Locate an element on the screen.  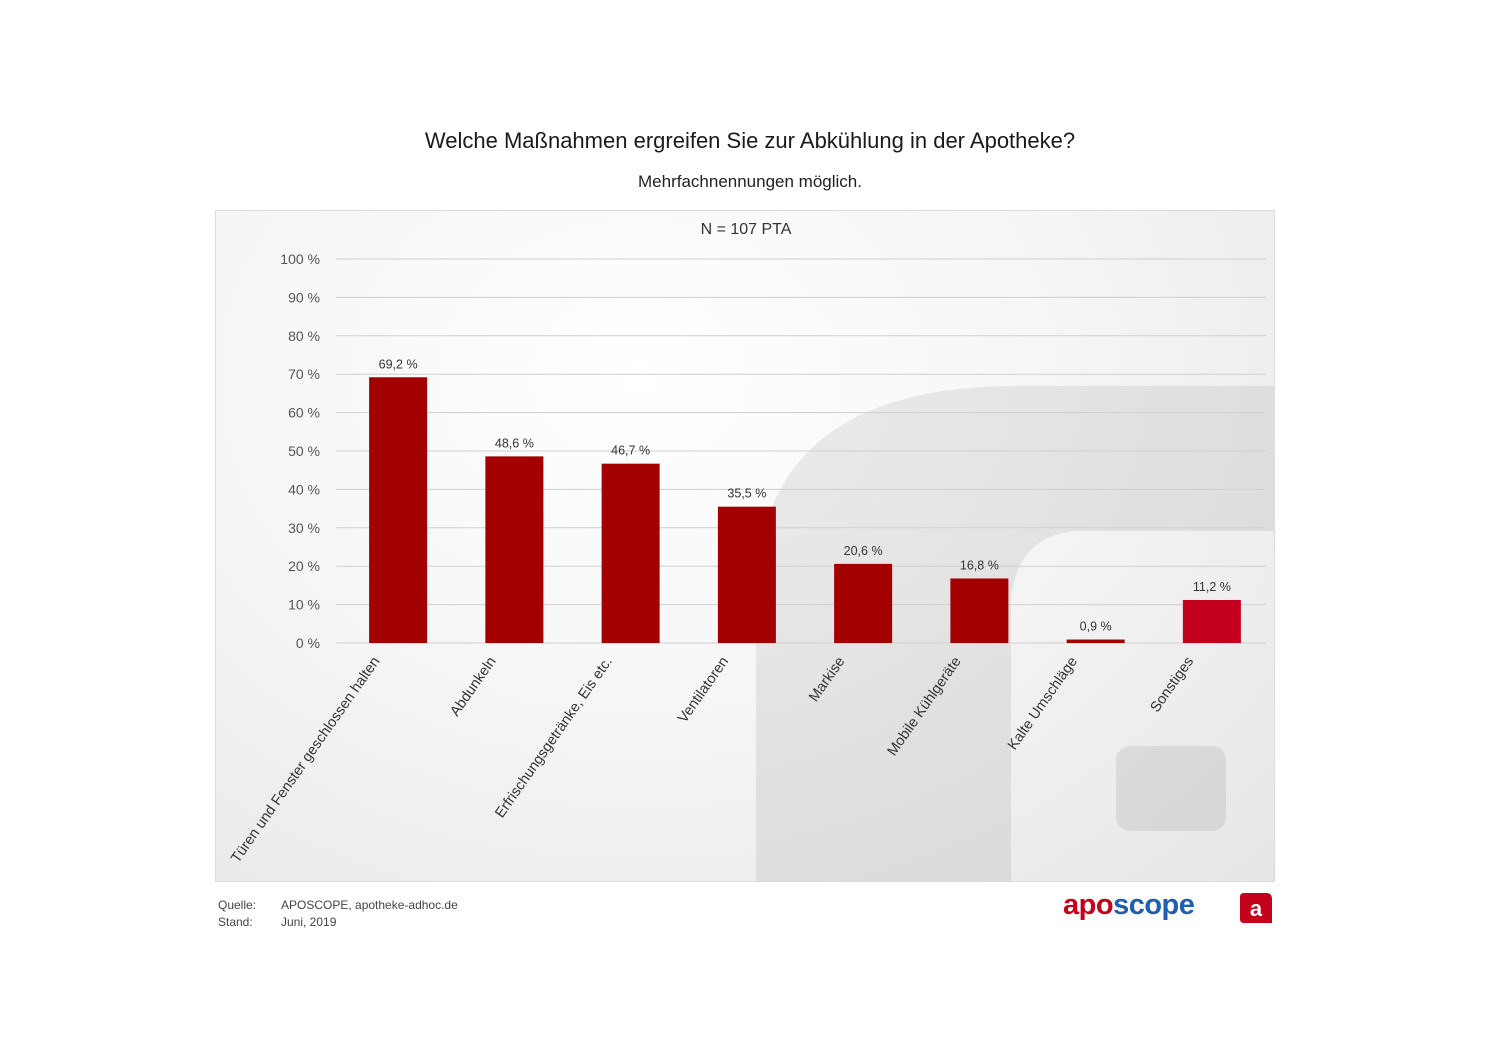
aposcope-logo: aposcope is located at coordinates (1129, 905).